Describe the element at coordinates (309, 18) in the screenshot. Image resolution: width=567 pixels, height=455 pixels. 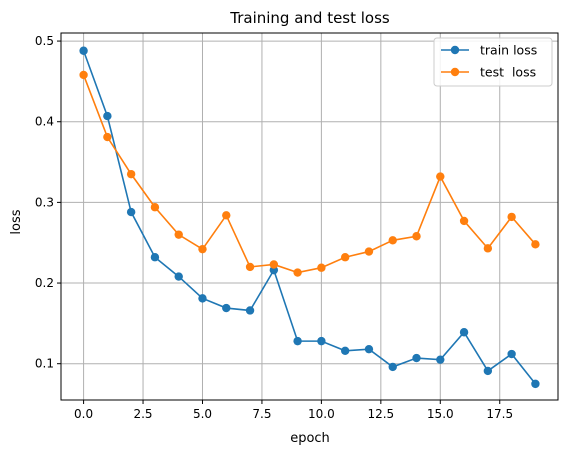
I see `chart-title: Training and test loss` at that location.